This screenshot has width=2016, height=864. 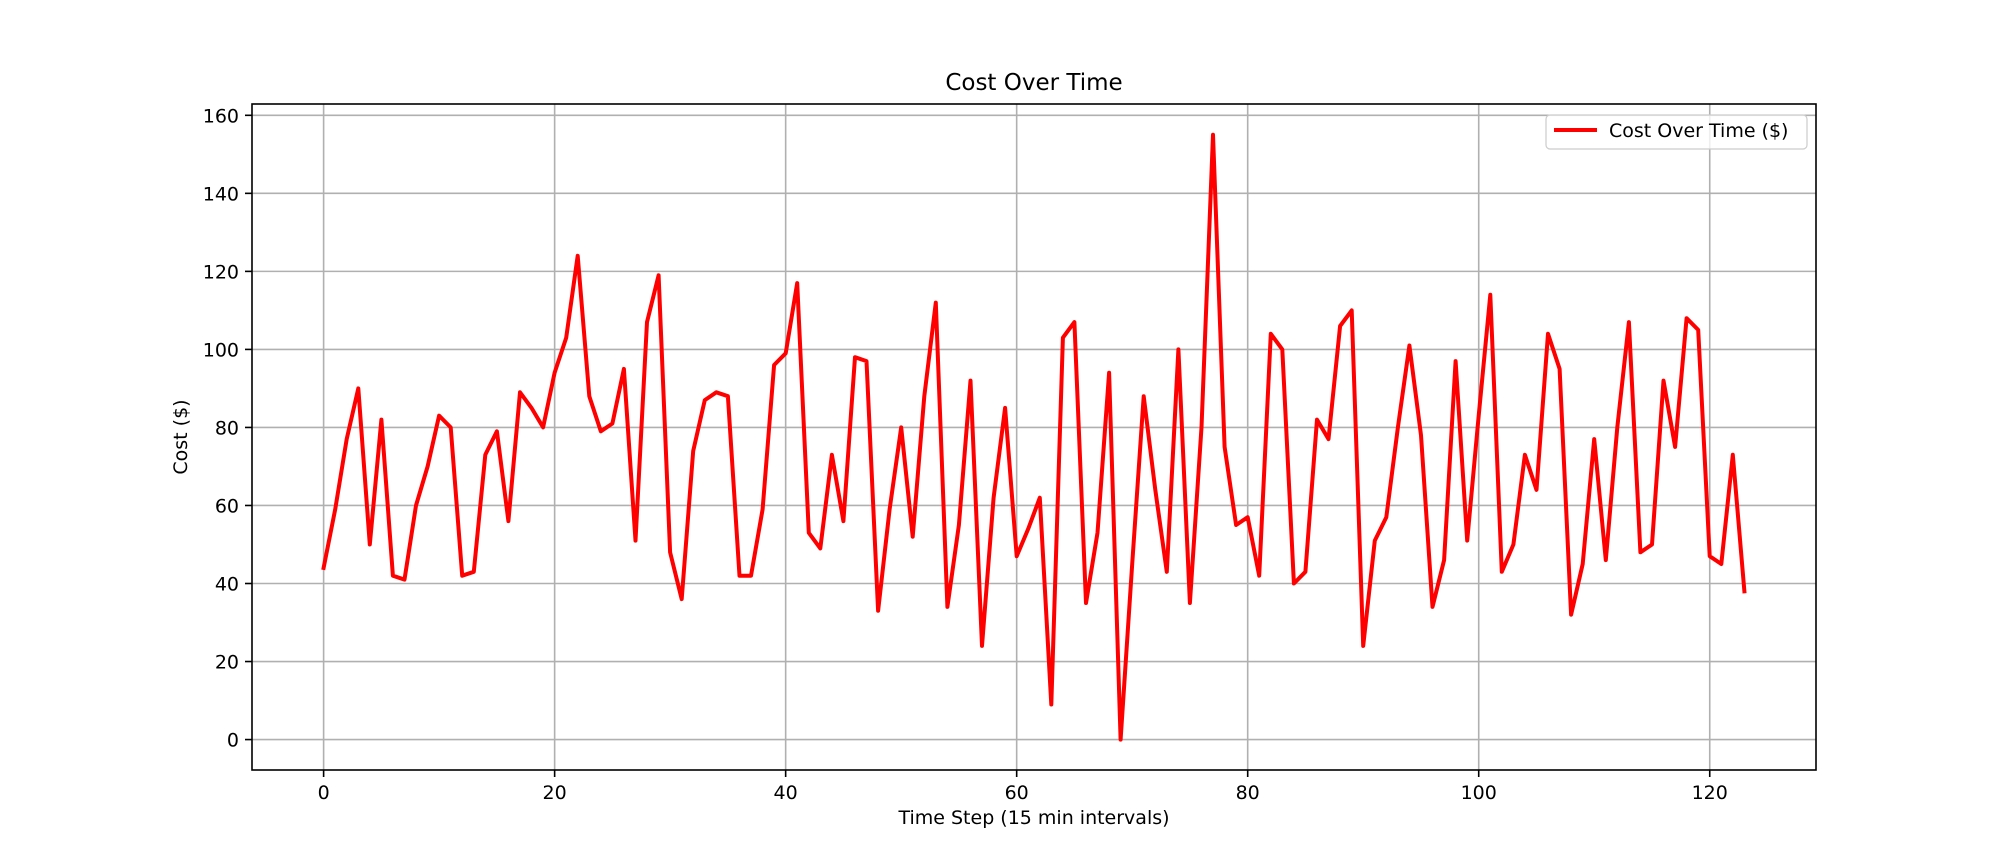 What do you see at coordinates (233, 741) in the screenshot?
I see `y-tick-label: 0` at bounding box center [233, 741].